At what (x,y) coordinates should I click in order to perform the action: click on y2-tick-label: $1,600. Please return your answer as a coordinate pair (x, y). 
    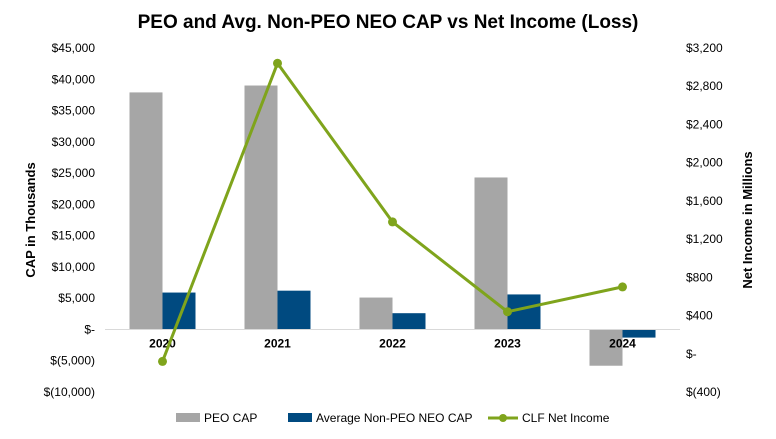
    Looking at the image, I should click on (704, 201).